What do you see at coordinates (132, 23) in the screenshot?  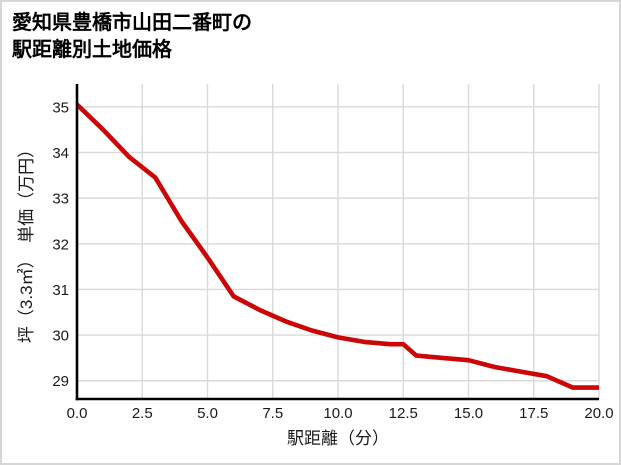 I see `chart-title-line1: 愛知県豊橋市山田二番町の` at bounding box center [132, 23].